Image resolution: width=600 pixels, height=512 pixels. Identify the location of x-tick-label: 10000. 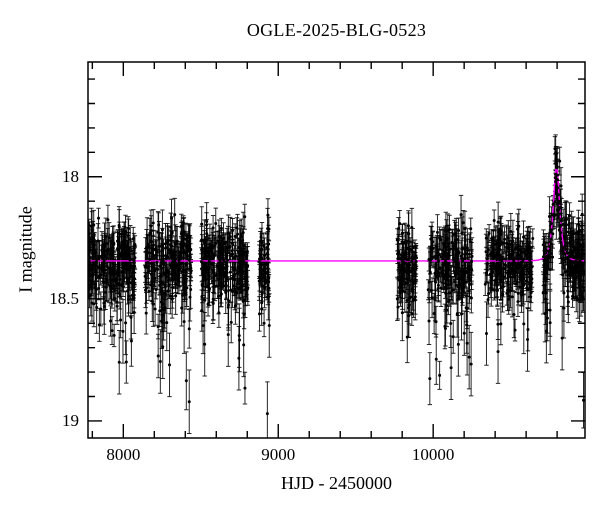
(433, 454).